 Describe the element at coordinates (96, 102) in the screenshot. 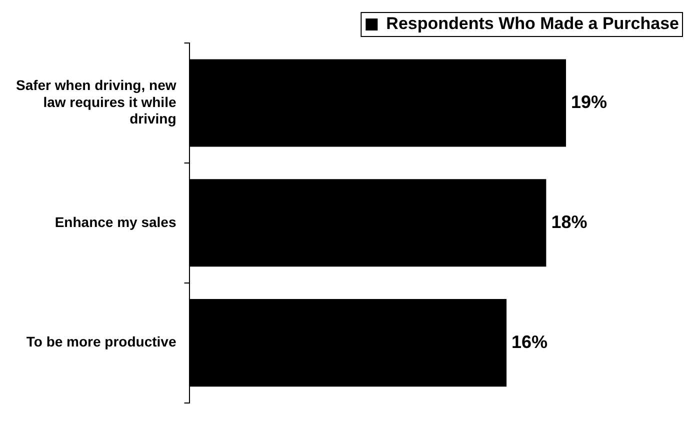

I see `y-tick-label: Safer when driving, new law requires it while driving` at that location.